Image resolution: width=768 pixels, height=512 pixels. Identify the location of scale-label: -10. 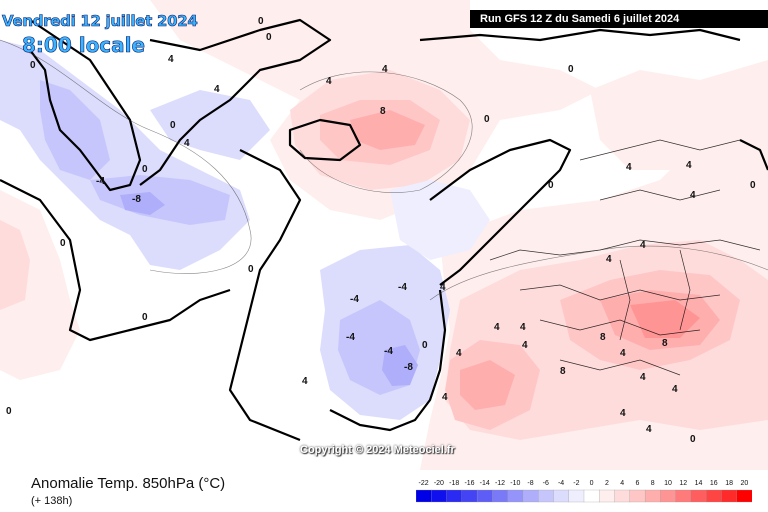
(515, 483).